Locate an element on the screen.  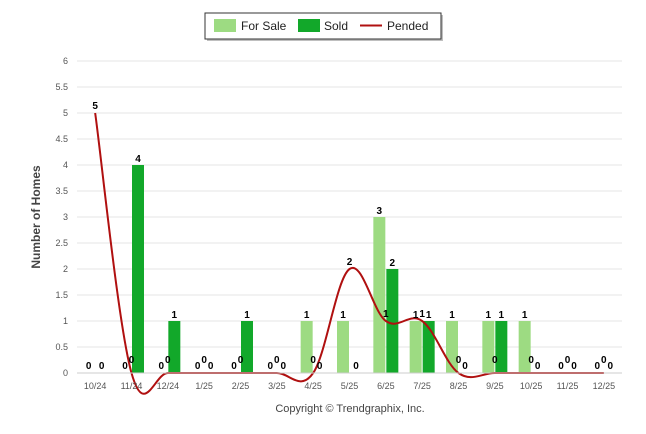
x-tick-label: 1/25 is located at coordinates (204, 386).